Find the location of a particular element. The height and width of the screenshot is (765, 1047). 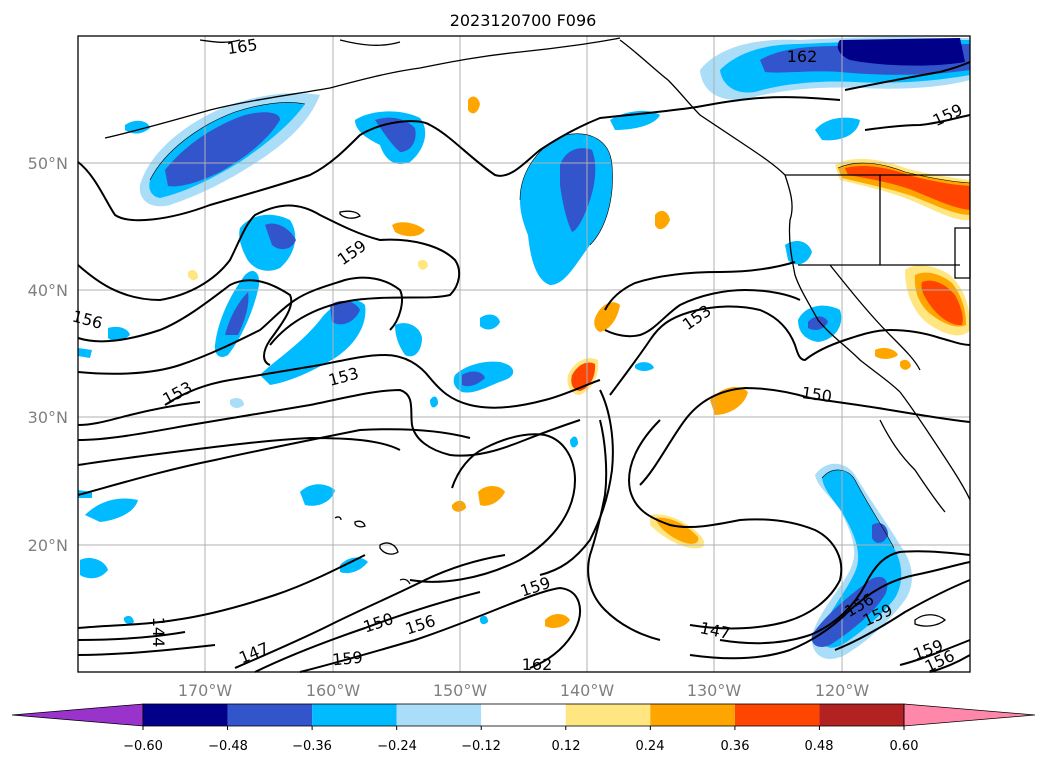

lon-label: 170°W is located at coordinates (205, 690).